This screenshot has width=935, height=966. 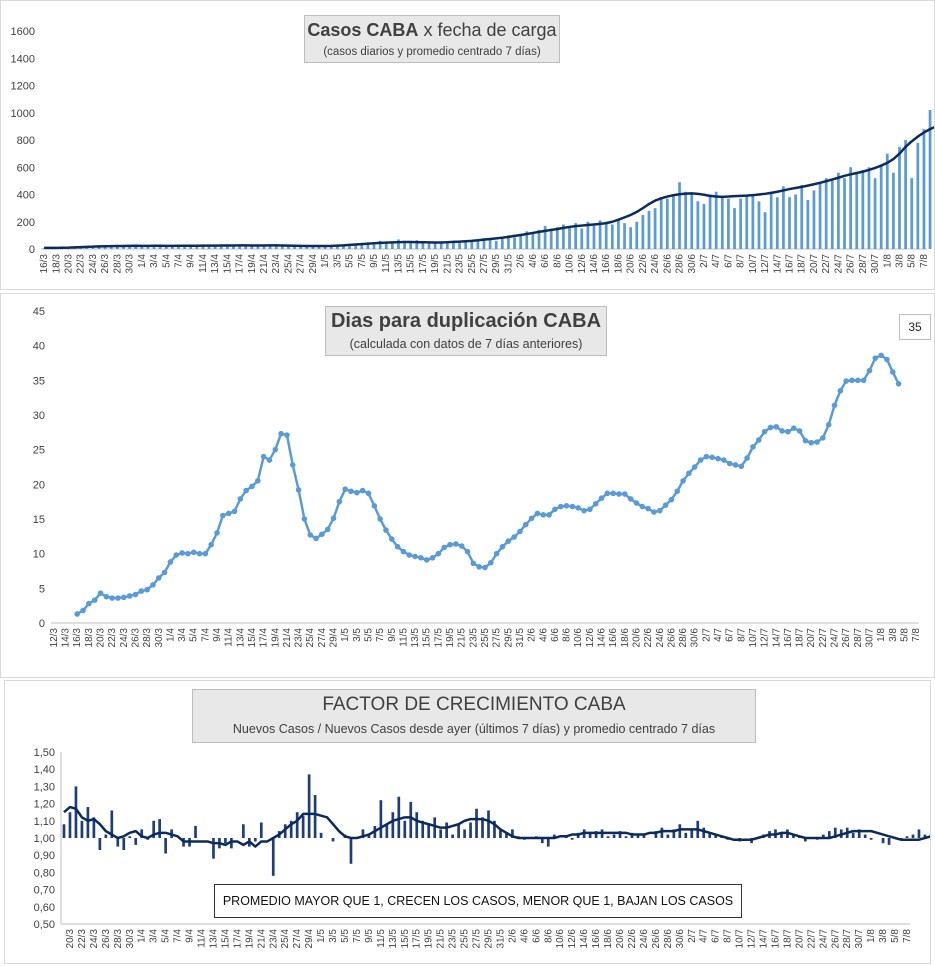 What do you see at coordinates (227, 264) in the screenshot?
I see `cases-xtick: 15/4` at bounding box center [227, 264].